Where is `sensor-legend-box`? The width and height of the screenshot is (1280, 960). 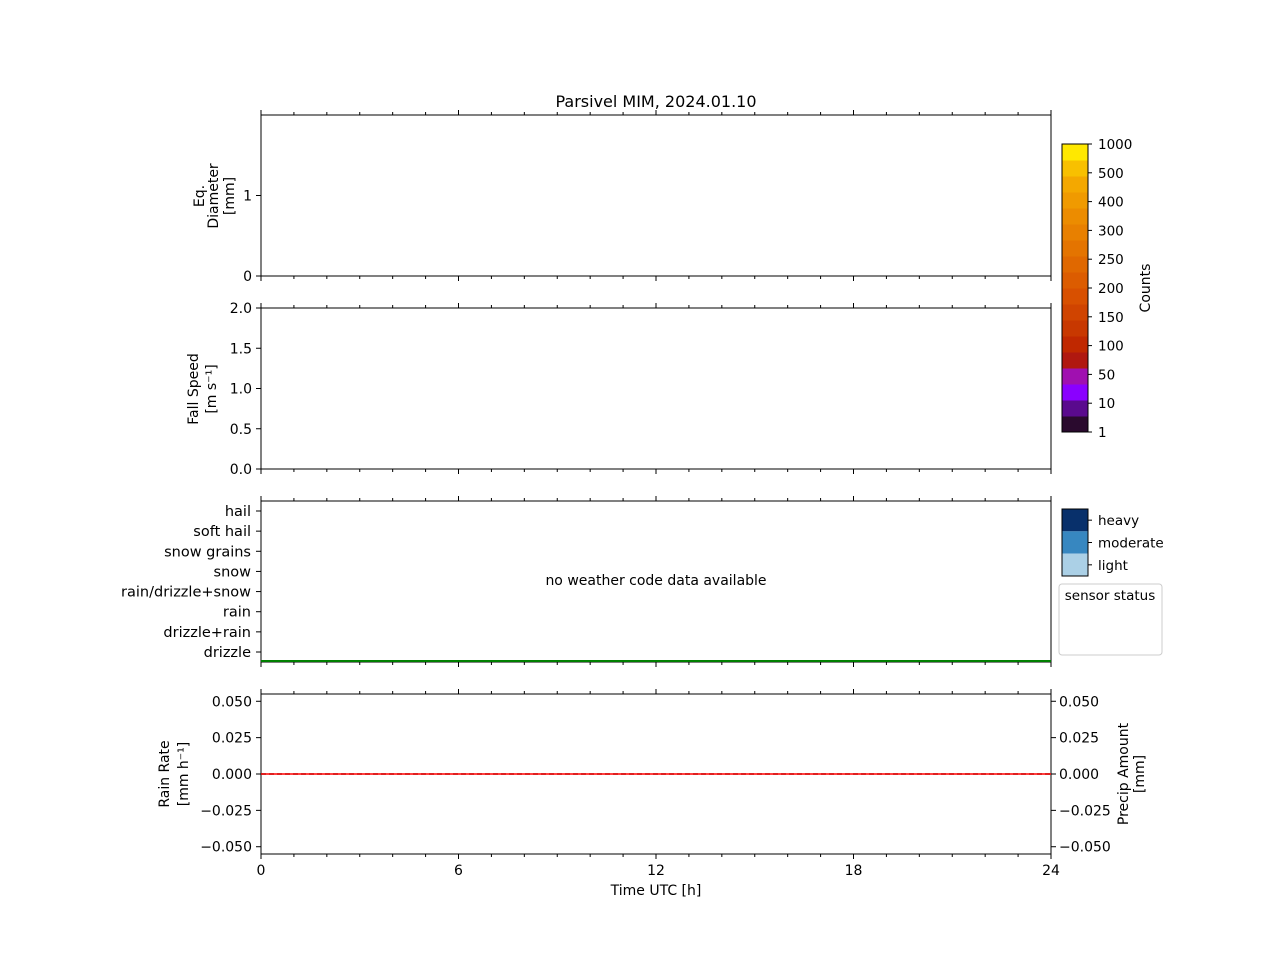 sensor-legend-box is located at coordinates (1110, 619).